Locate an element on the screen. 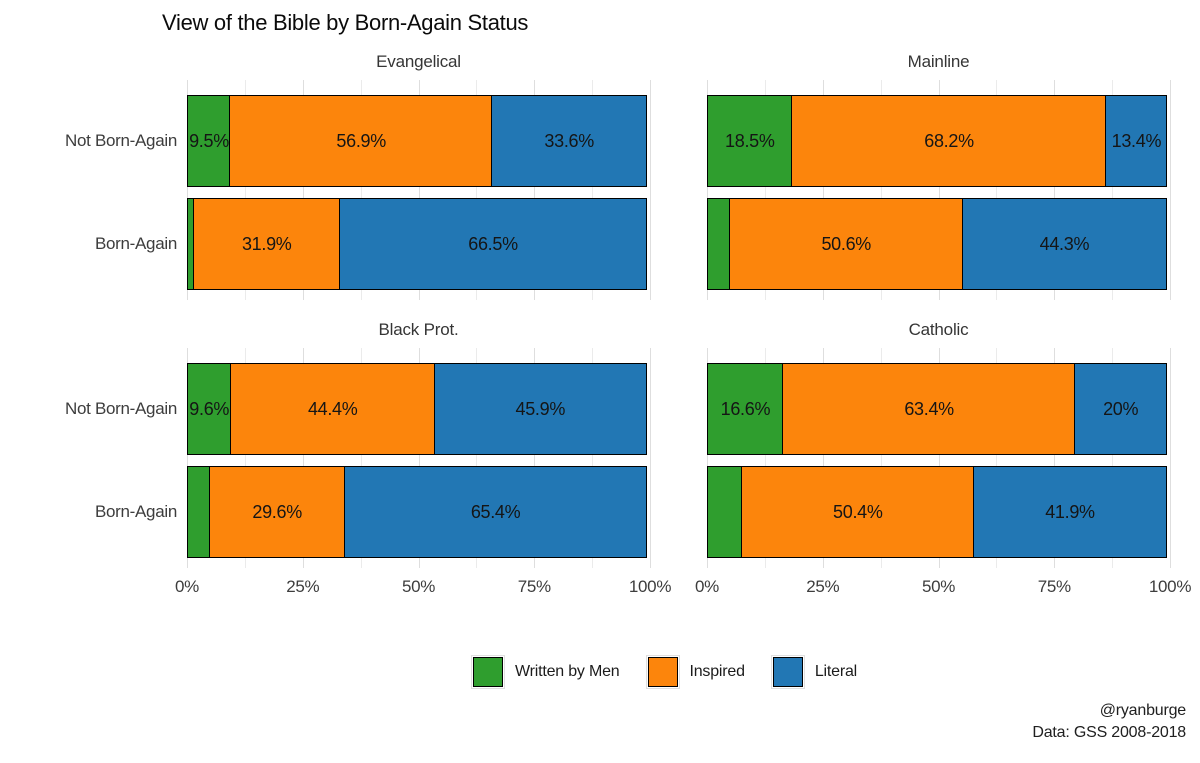 This screenshot has height=763, width=1200. bar-not-born-again: 9.5% 56.9% 33.6% is located at coordinates (418, 141).